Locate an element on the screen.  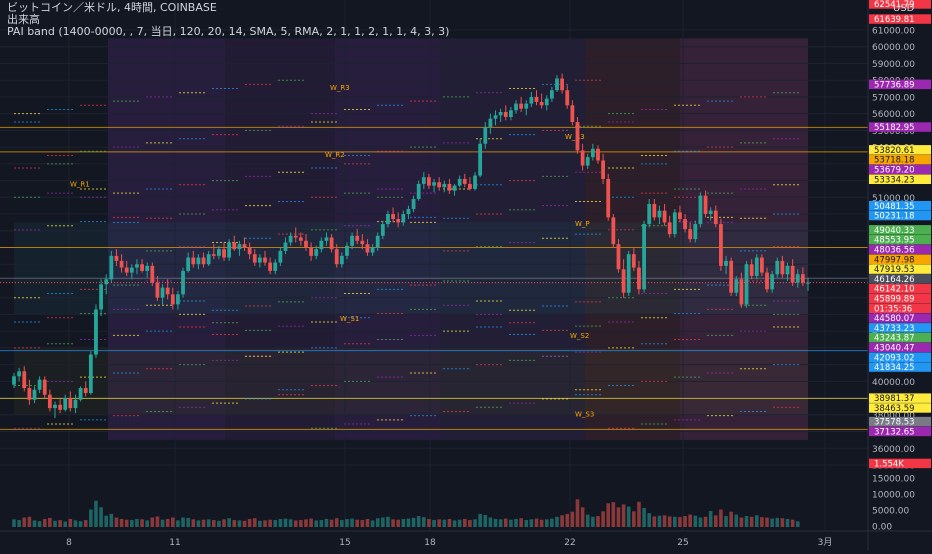
price-tick-label: 57000.00 is located at coordinates (893, 98).